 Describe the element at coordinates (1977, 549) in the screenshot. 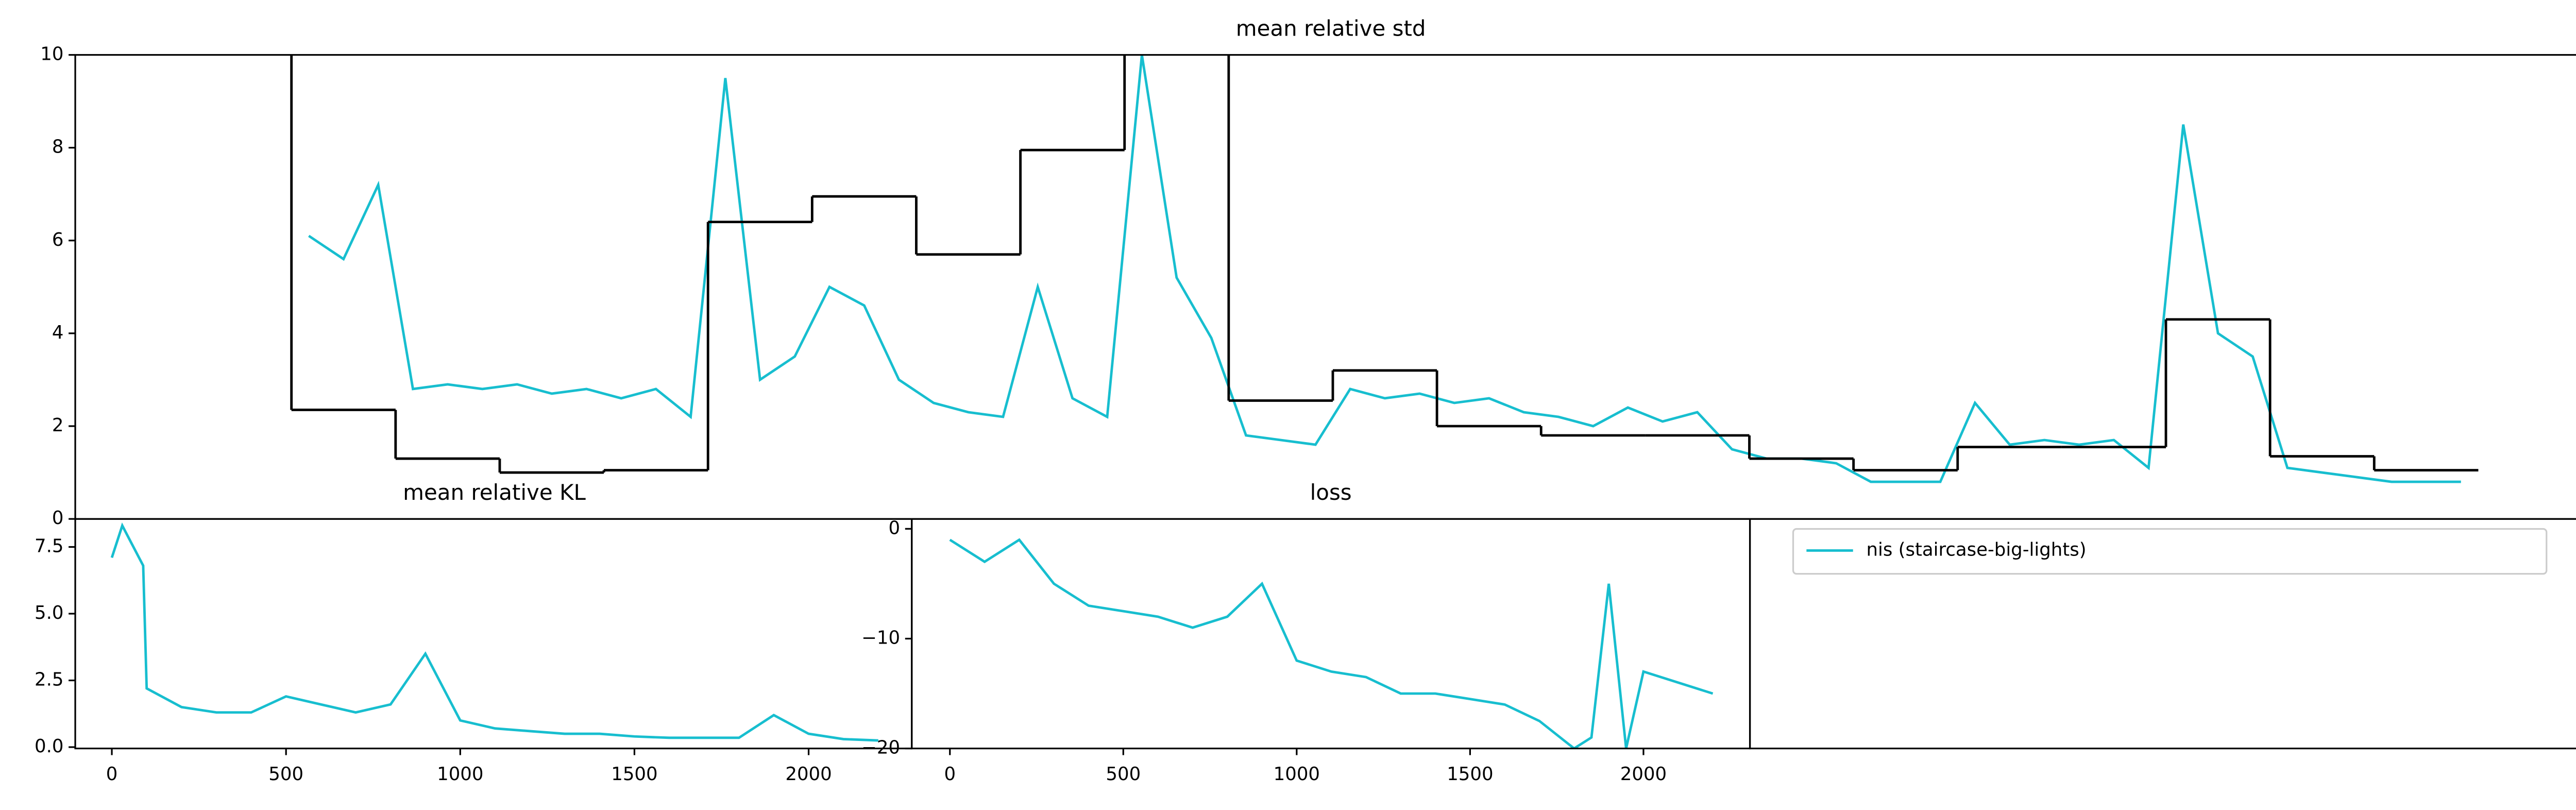

I see `legend-label: nis (staircase-big-lights)` at that location.